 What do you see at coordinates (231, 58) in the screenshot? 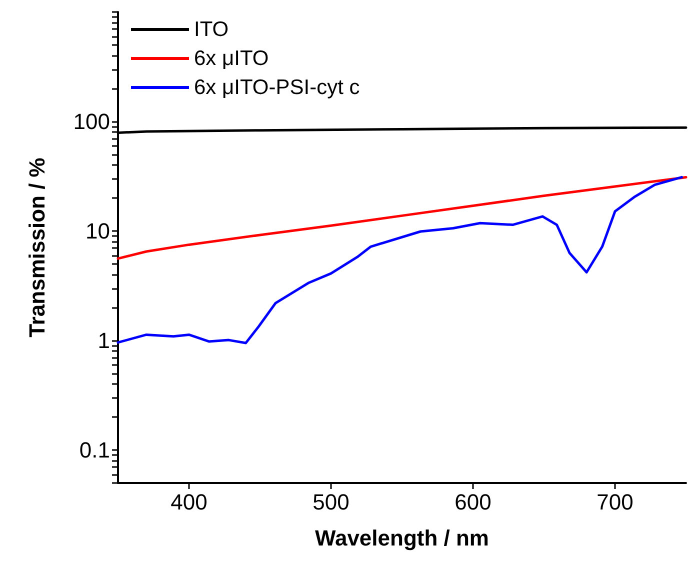
I see `legend-label: 6x μITO` at bounding box center [231, 58].